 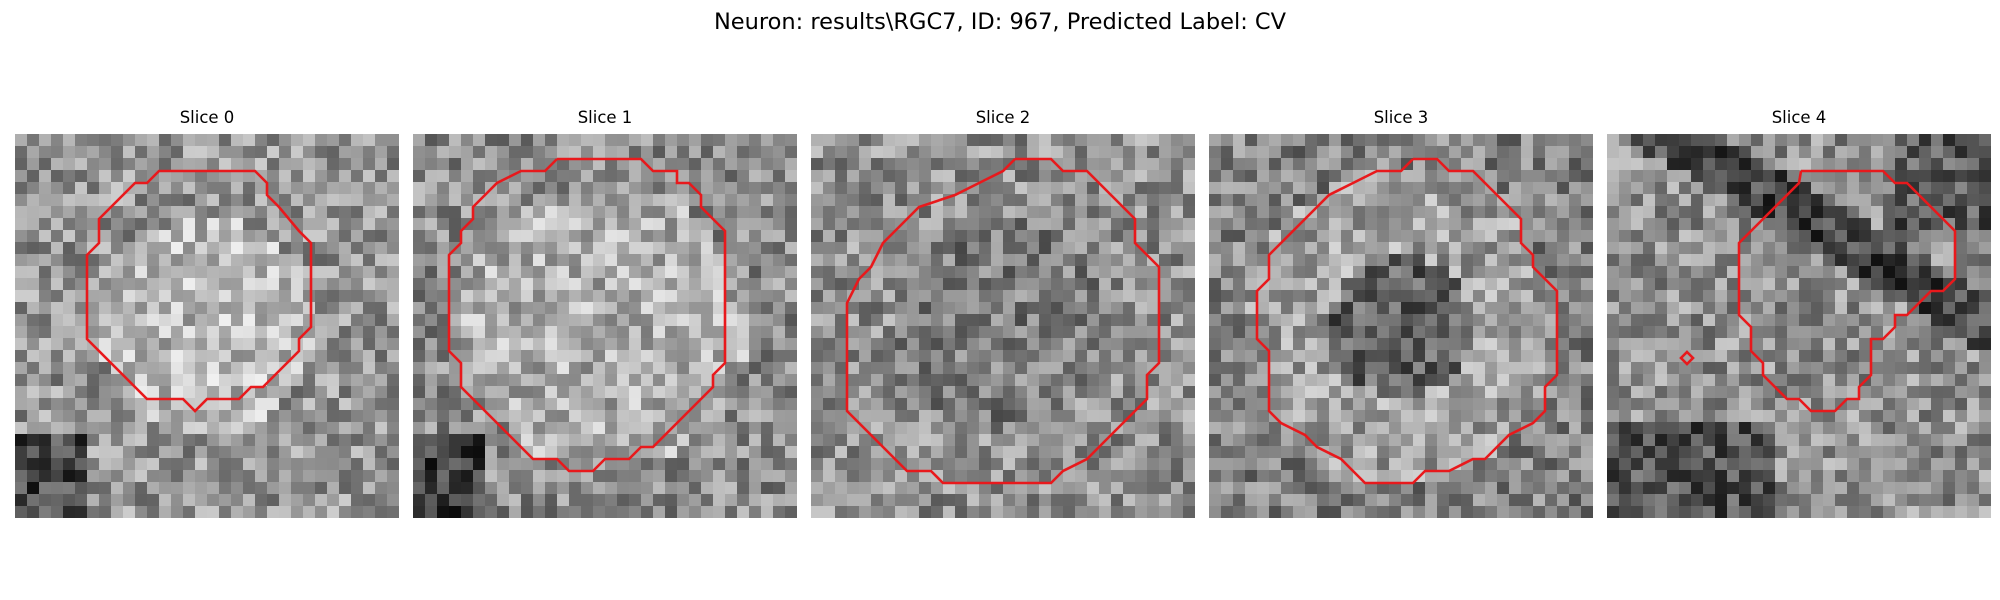 I want to click on slice-panel-4: Slice 4, so click(x=1799, y=313).